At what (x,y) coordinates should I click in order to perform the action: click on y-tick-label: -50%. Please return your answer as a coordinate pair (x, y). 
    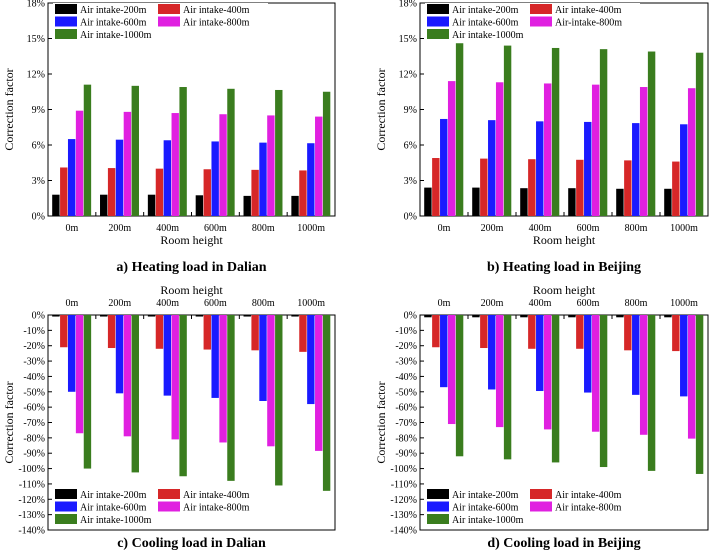
    Looking at the image, I should click on (34, 392).